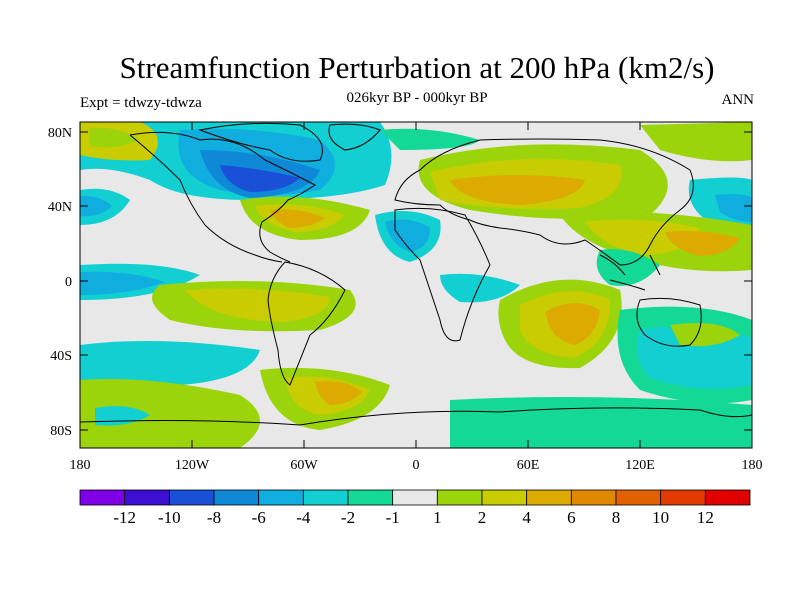 This screenshot has height=600, width=800. Describe the element at coordinates (170, 363) in the screenshot. I see `s-pacific-negative` at that location.